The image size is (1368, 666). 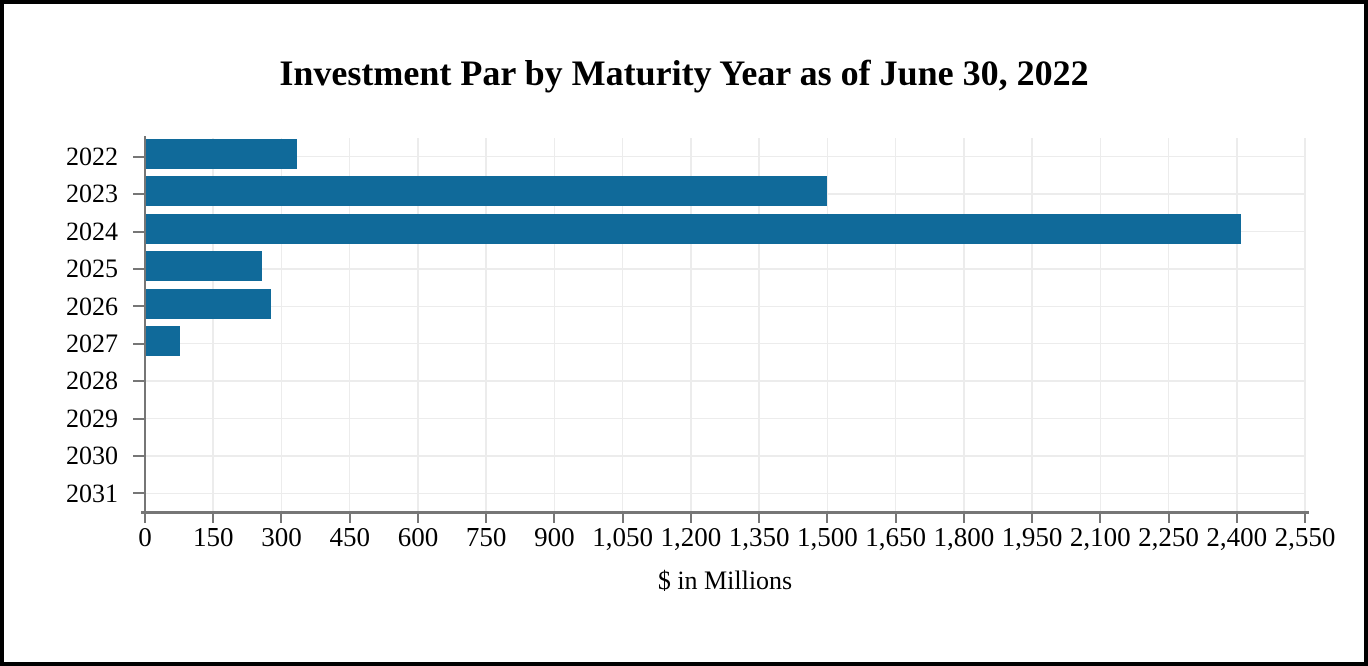 What do you see at coordinates (349, 537) in the screenshot?
I see `x-tick-label: 450` at bounding box center [349, 537].